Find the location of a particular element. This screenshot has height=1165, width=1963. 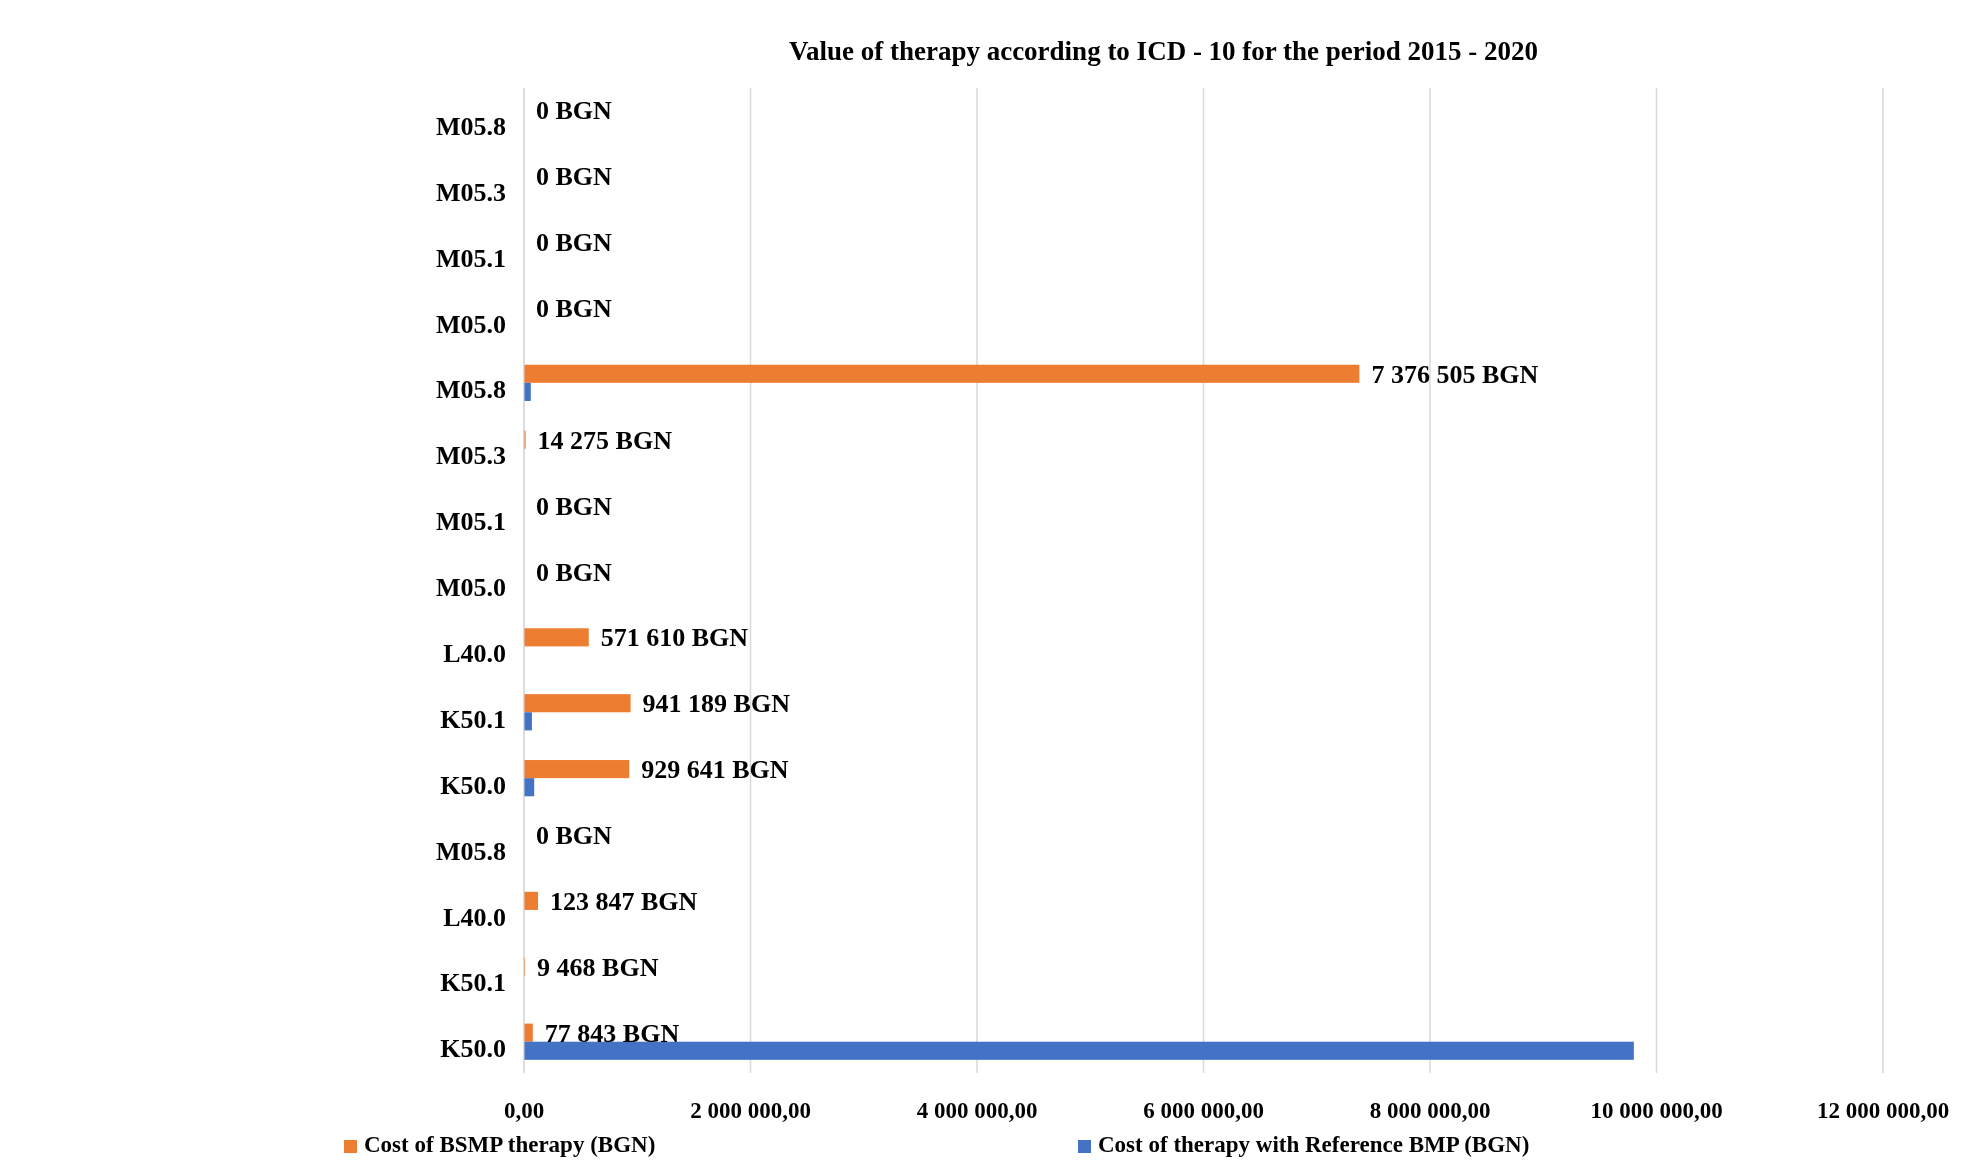

x-tick-label: 6 000 000,00 is located at coordinates (1203, 1110).